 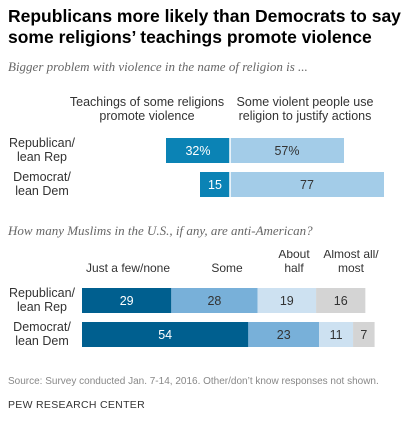 I want to click on legend-1: Some, so click(x=227, y=268).